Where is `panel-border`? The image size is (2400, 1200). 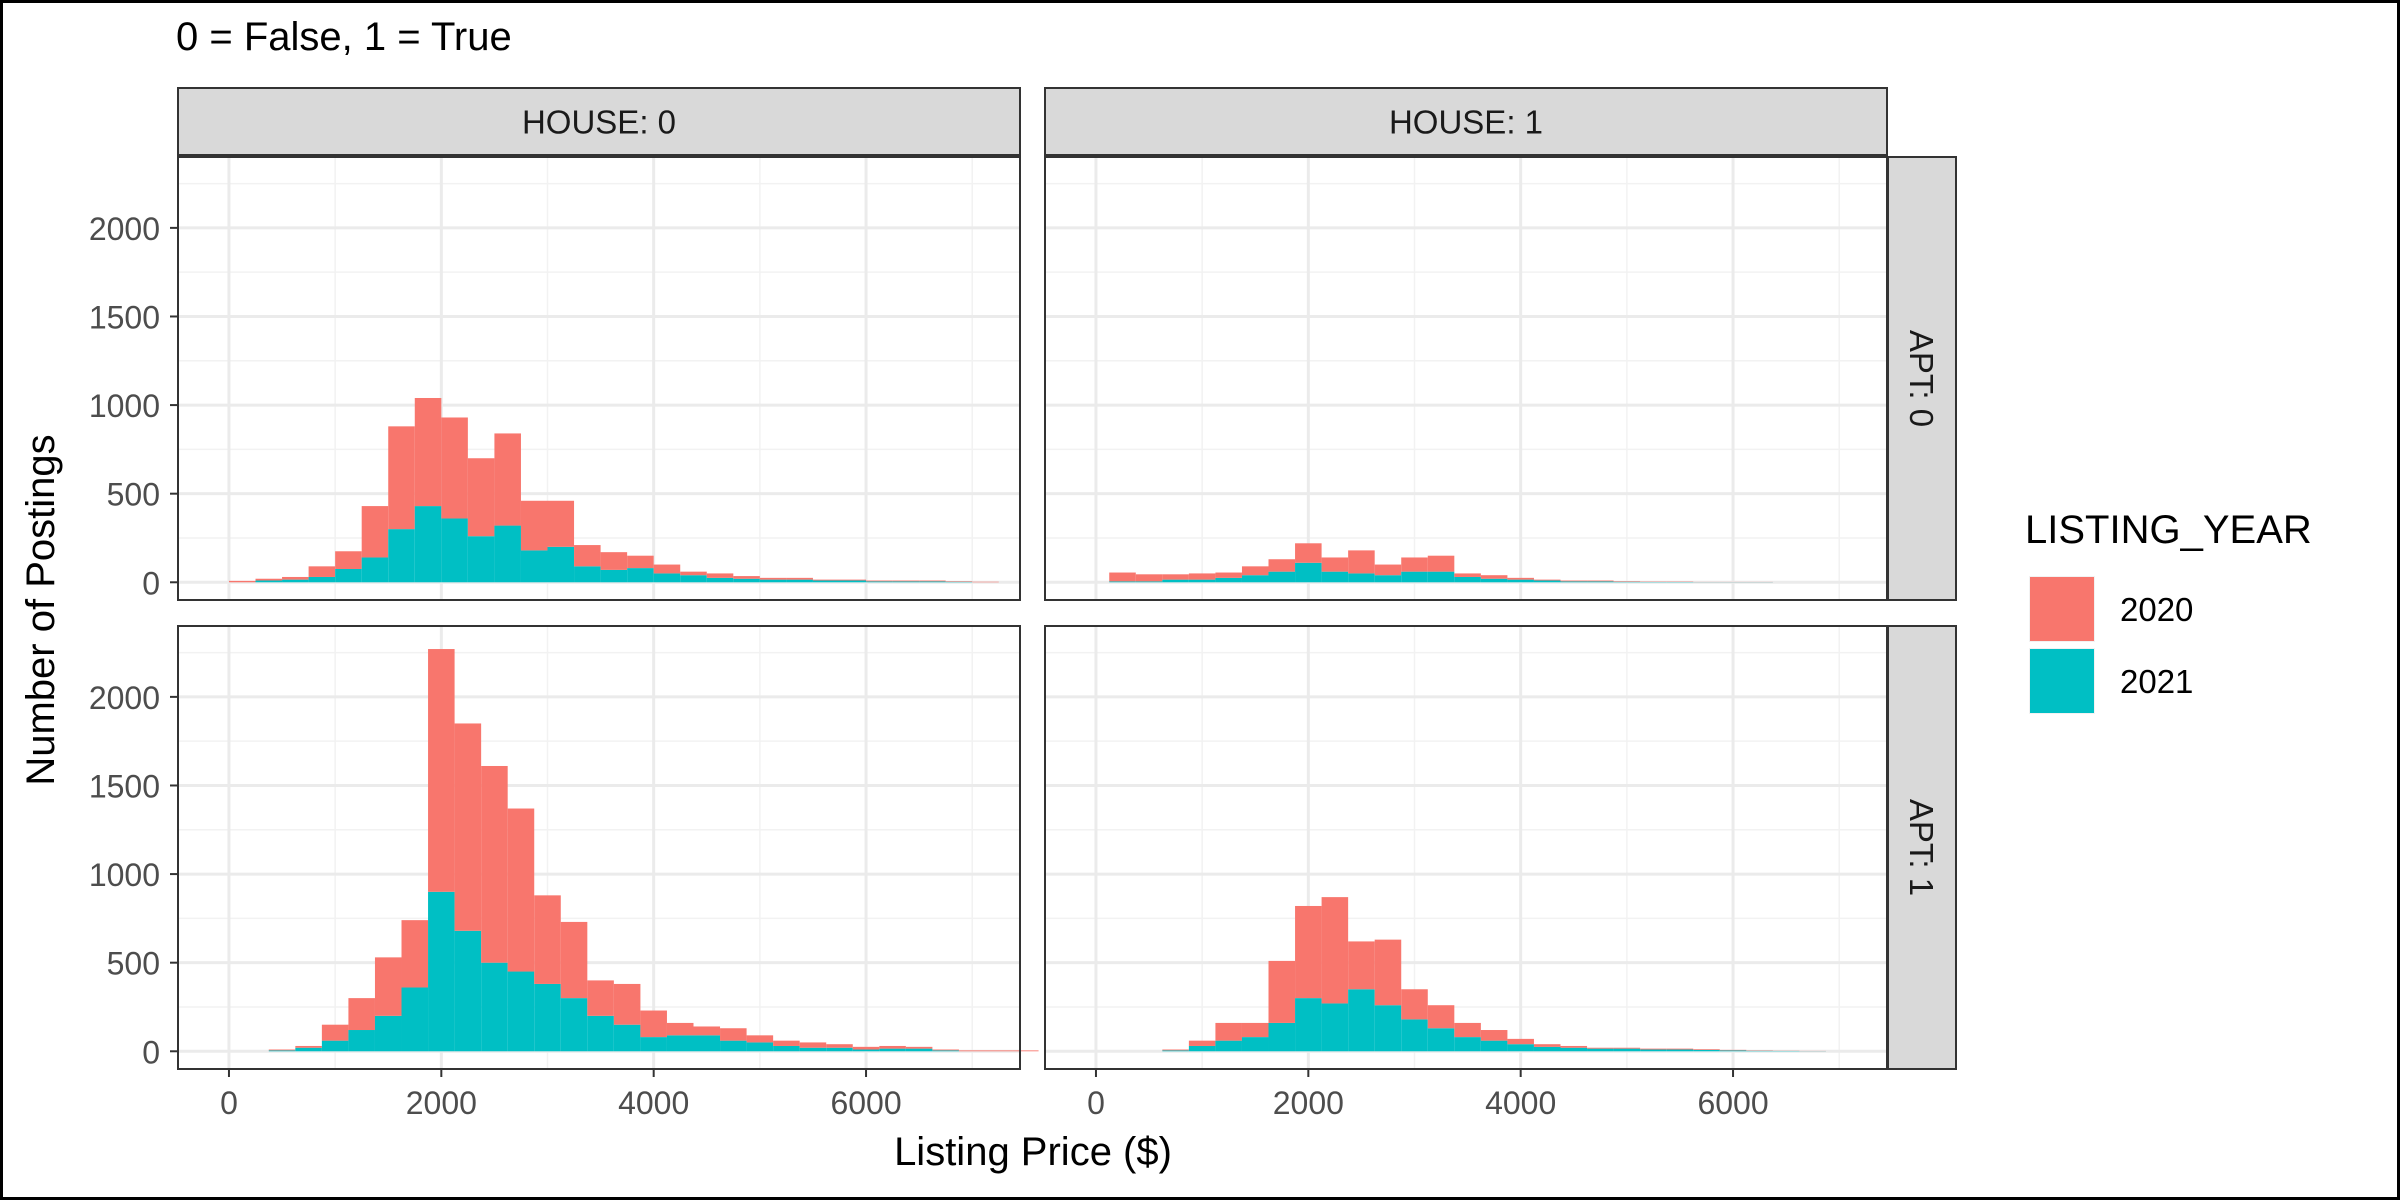 panel-border is located at coordinates (599, 378).